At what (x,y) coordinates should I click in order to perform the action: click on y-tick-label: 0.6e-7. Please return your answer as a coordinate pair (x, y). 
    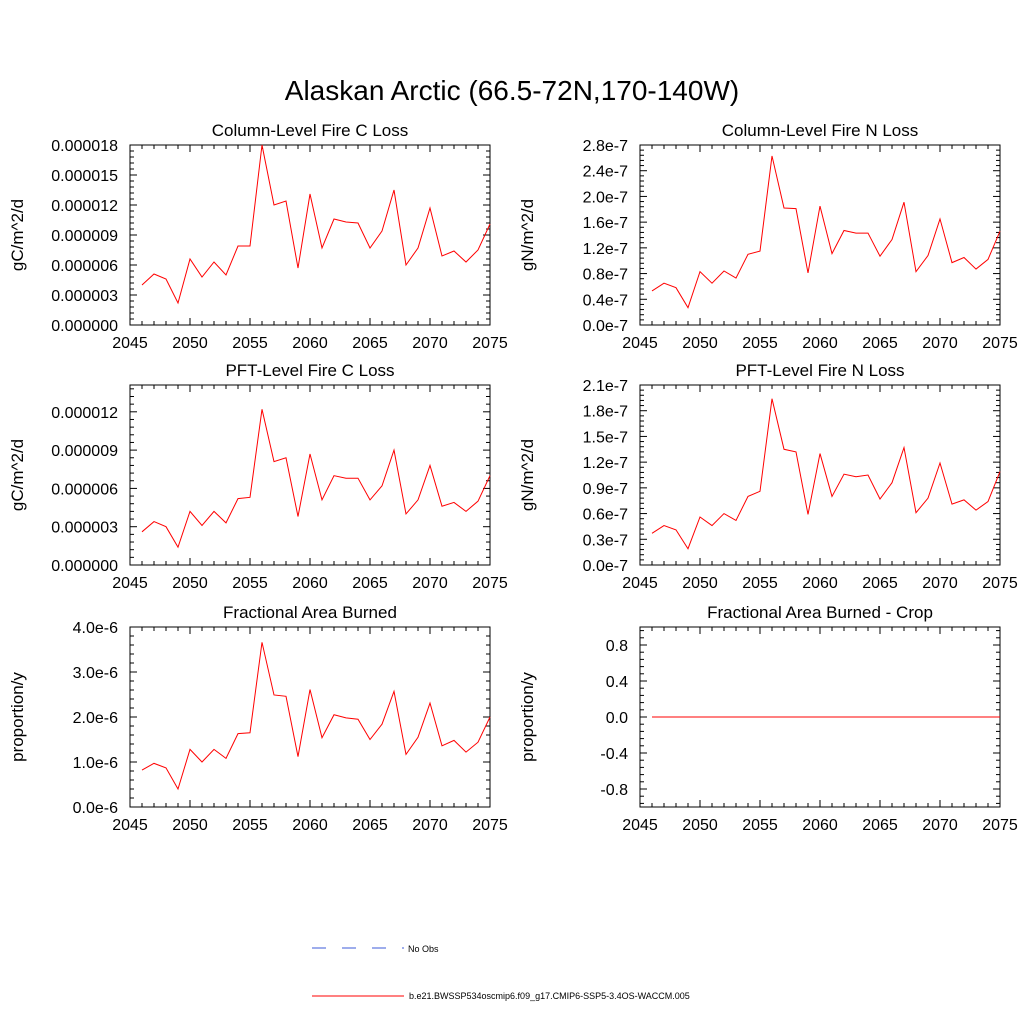
    Looking at the image, I should click on (605, 515).